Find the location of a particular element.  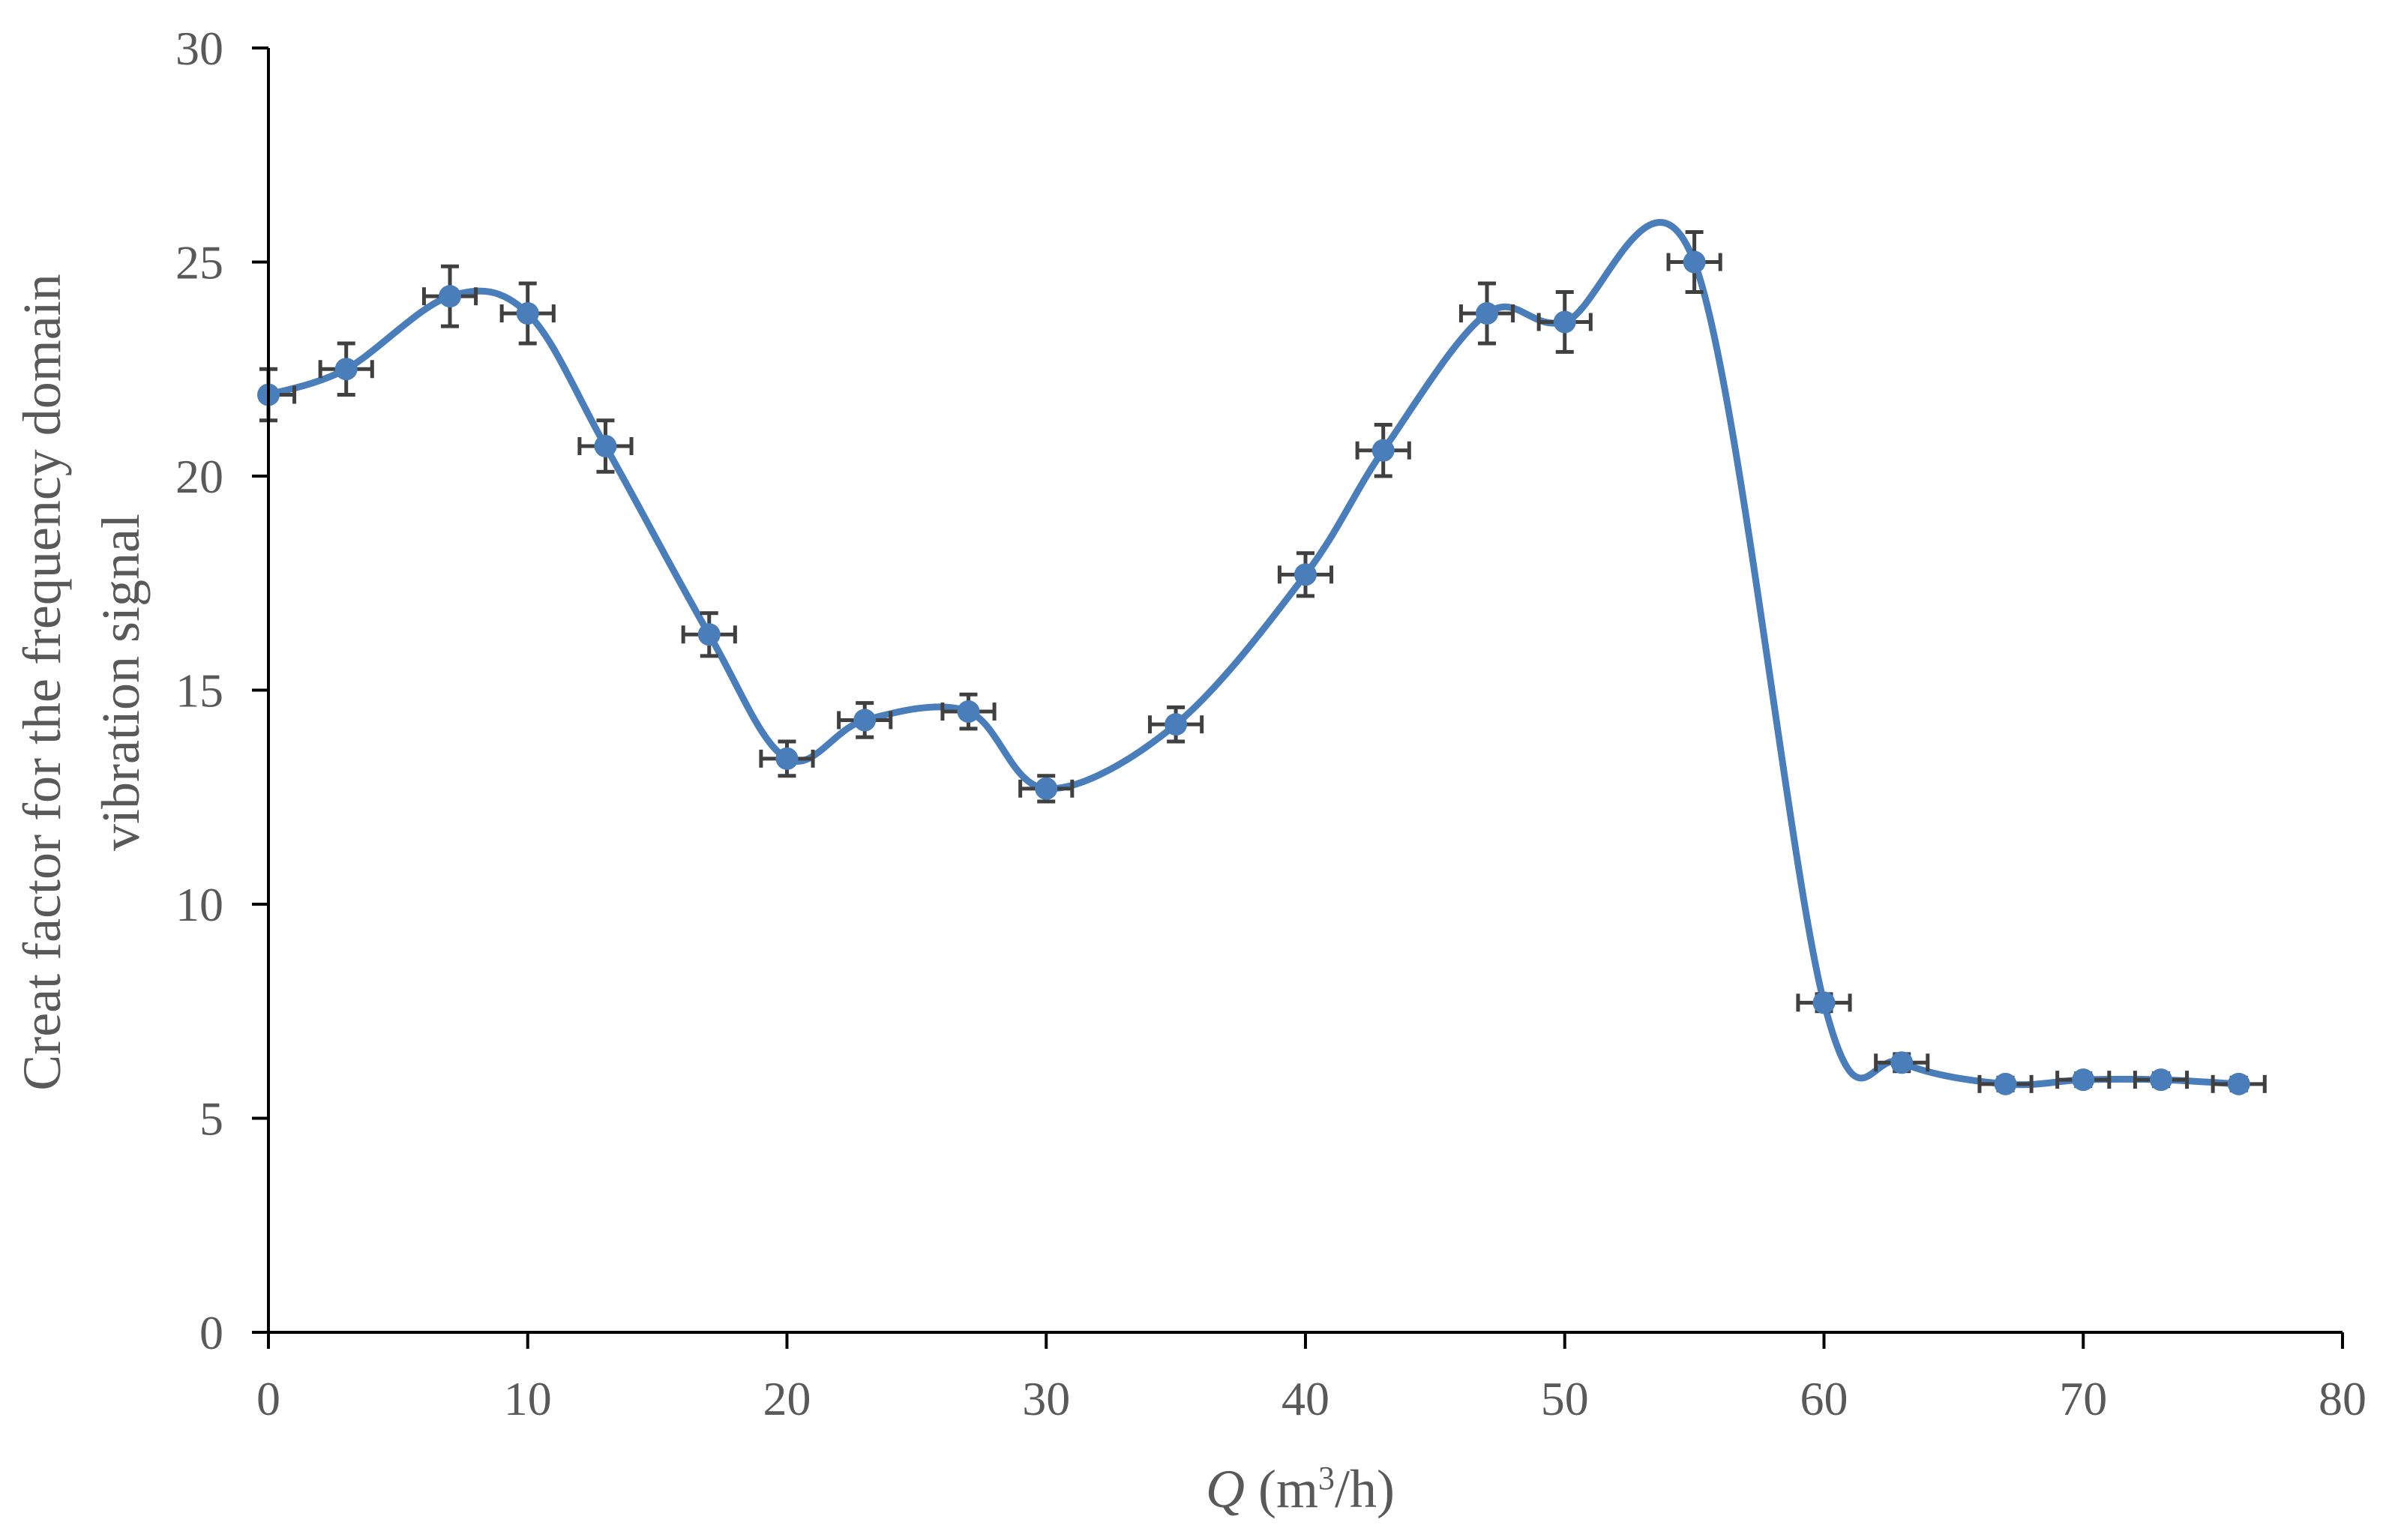

x-axis-unit-prefix: (m is located at coordinates (1281, 1489).